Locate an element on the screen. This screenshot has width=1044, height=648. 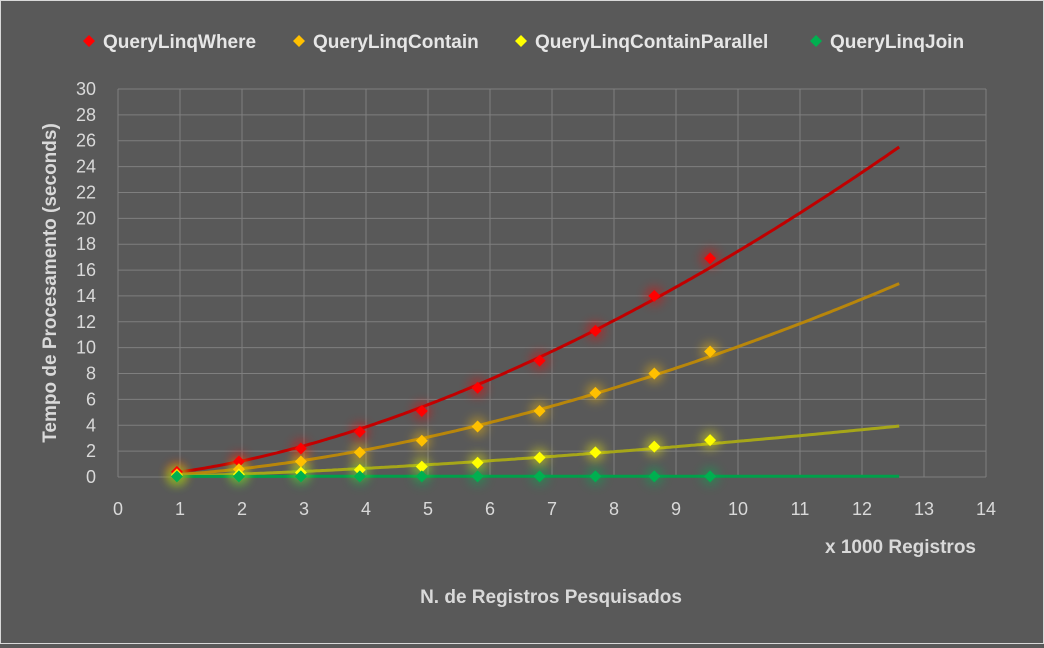
y-tick-label: 30 is located at coordinates (86, 89).